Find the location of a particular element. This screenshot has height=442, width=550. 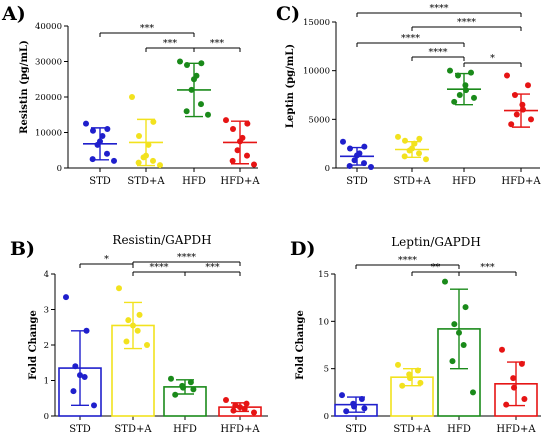

panel-c-x-tick-label: HFD is located at coordinates (464, 181).